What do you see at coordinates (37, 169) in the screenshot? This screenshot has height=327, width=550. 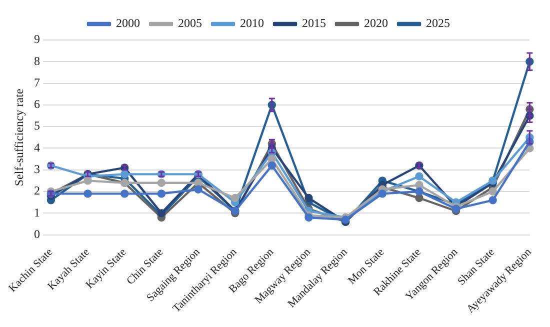 I see `y-tick-label: 3` at bounding box center [37, 169].